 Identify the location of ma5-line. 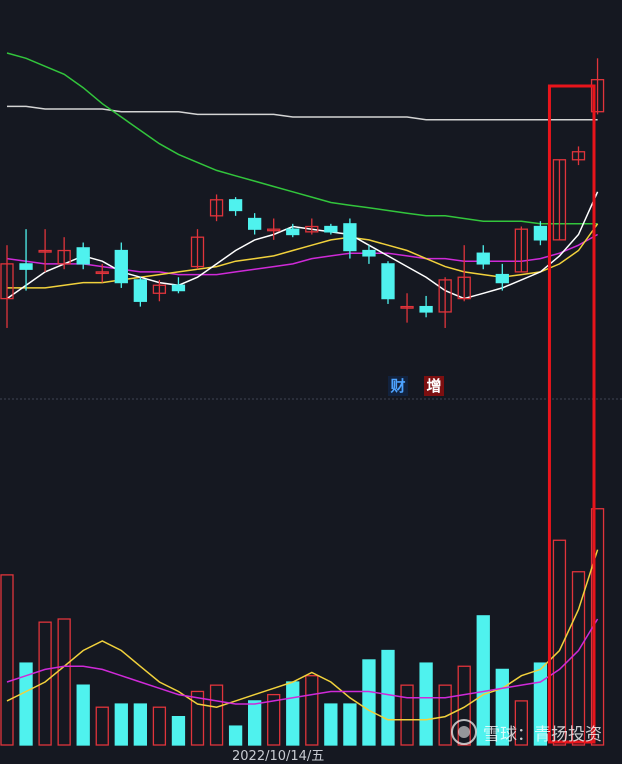
(302, 245).